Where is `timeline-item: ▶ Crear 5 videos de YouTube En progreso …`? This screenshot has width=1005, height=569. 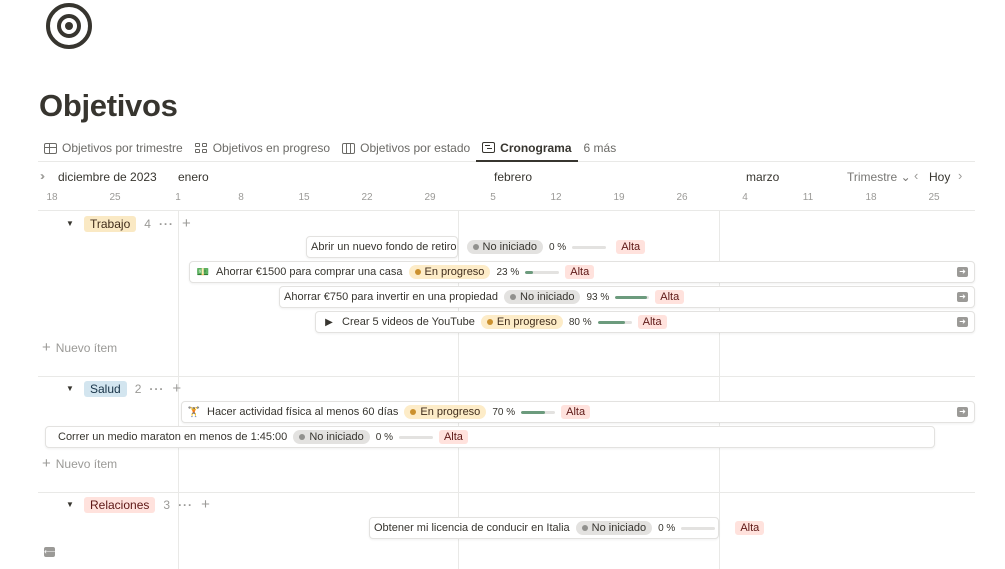 timeline-item: ▶ Crear 5 videos de YouTube En progreso … is located at coordinates (645, 322).